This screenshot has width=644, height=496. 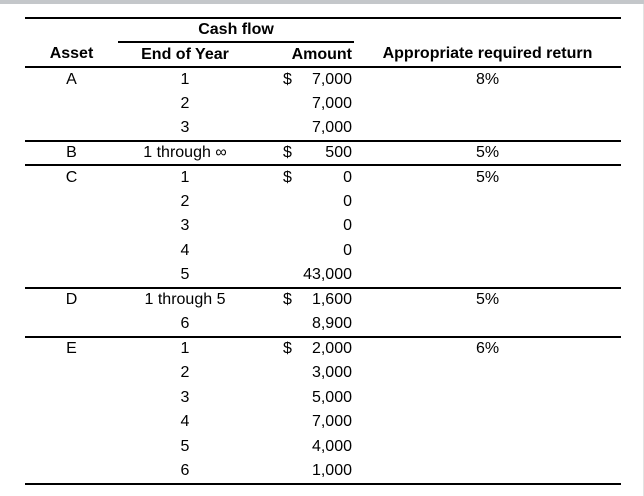 I want to click on cash-flow-row: 2 3,000, so click(x=323, y=373).